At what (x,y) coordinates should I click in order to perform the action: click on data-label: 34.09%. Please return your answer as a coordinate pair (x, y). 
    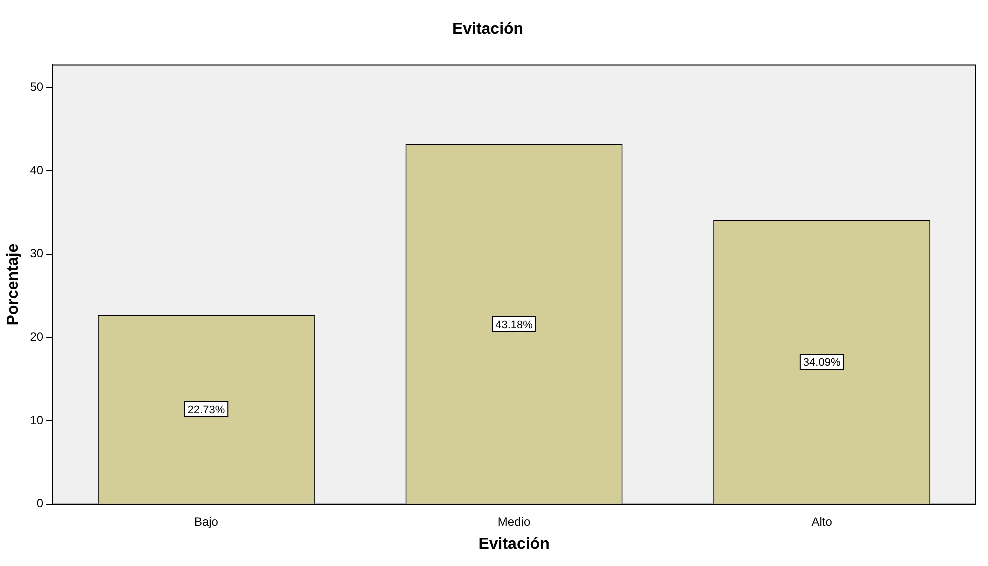
    Looking at the image, I should click on (822, 363).